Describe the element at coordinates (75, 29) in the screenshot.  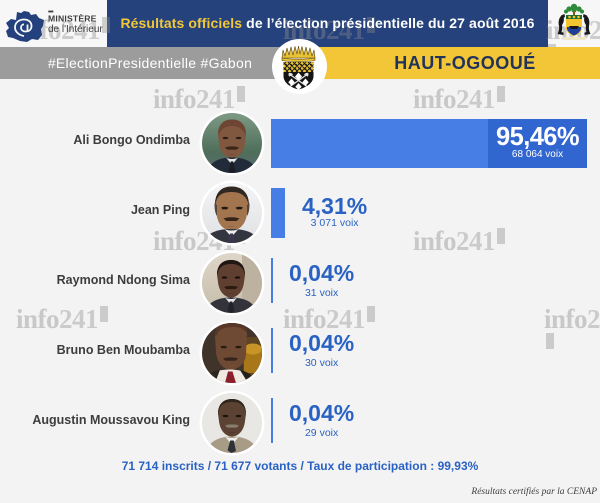
I see `svg-text: de l'Intérieur` at that location.